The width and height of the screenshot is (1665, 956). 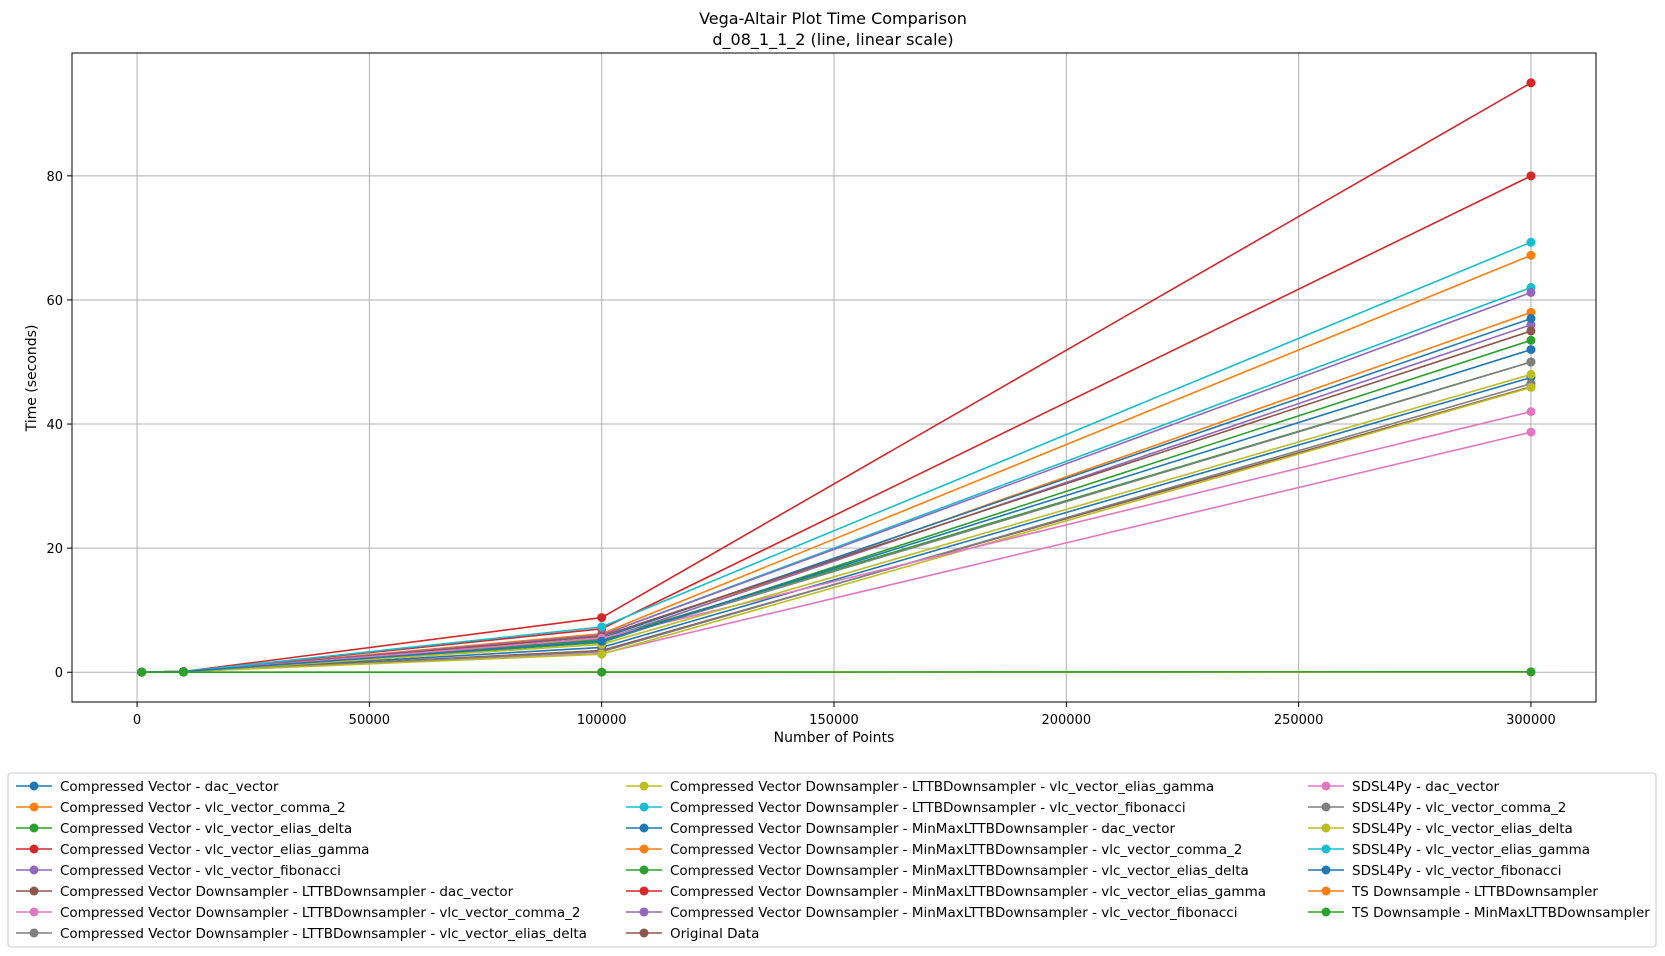 I want to click on legend-entry: SDSL4Py - vlc_vector_comma_2, so click(x=1437, y=808).